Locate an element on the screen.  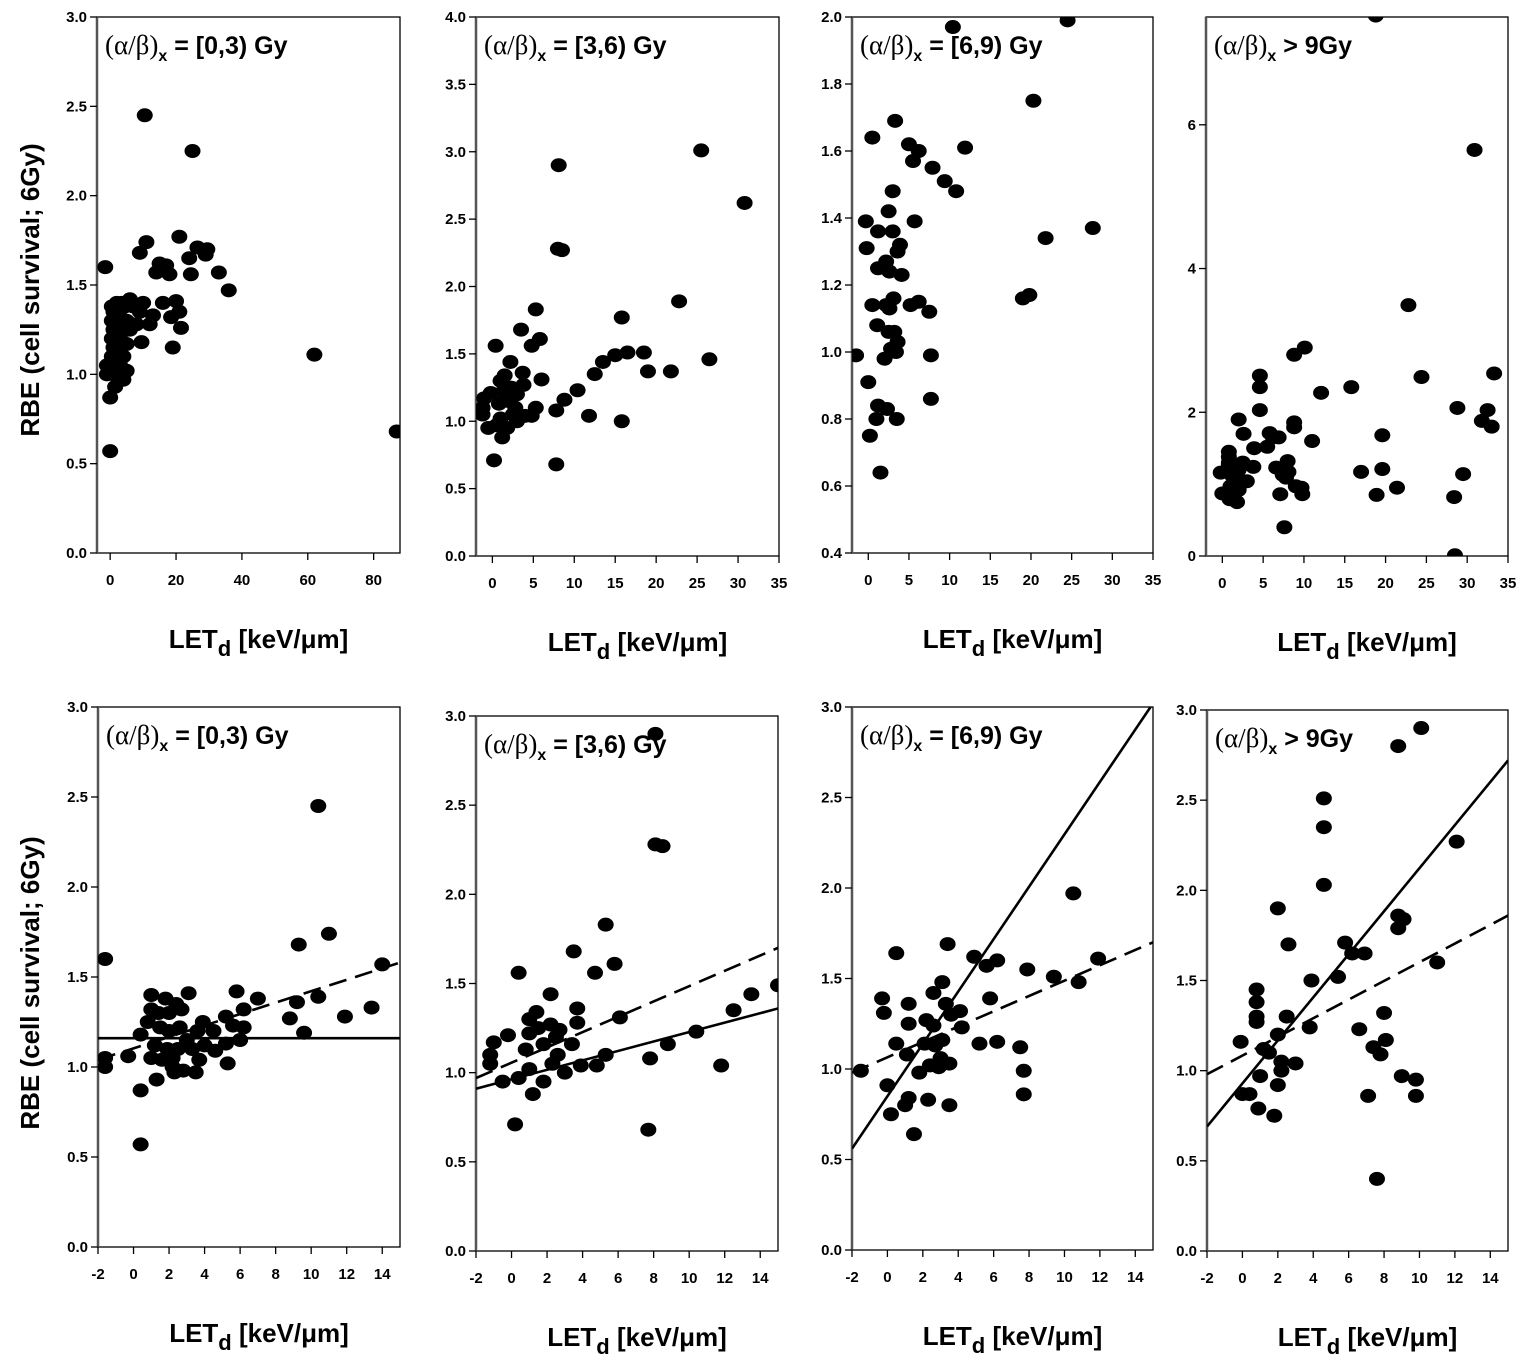
plot-frame is located at coordinates (627, 983).